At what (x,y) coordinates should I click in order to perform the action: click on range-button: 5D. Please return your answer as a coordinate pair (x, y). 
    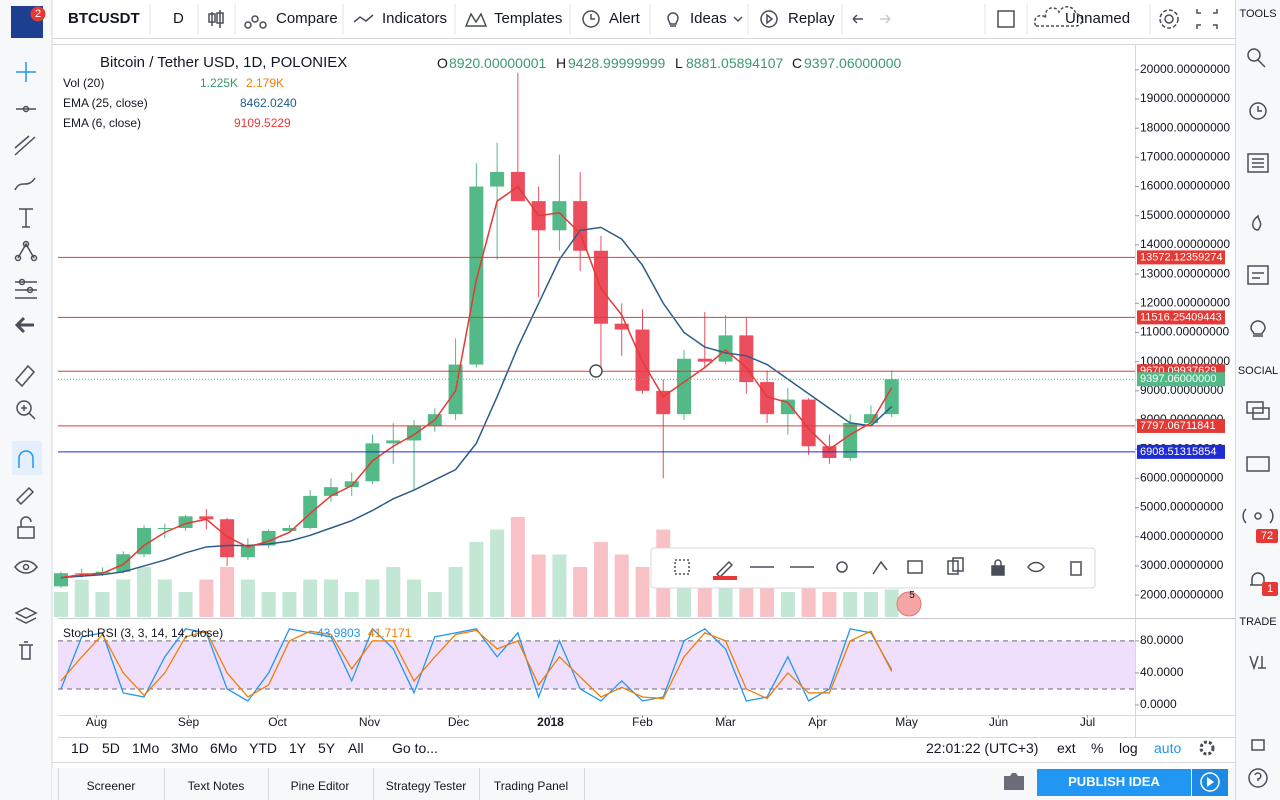
    Looking at the image, I should click on (111, 748).